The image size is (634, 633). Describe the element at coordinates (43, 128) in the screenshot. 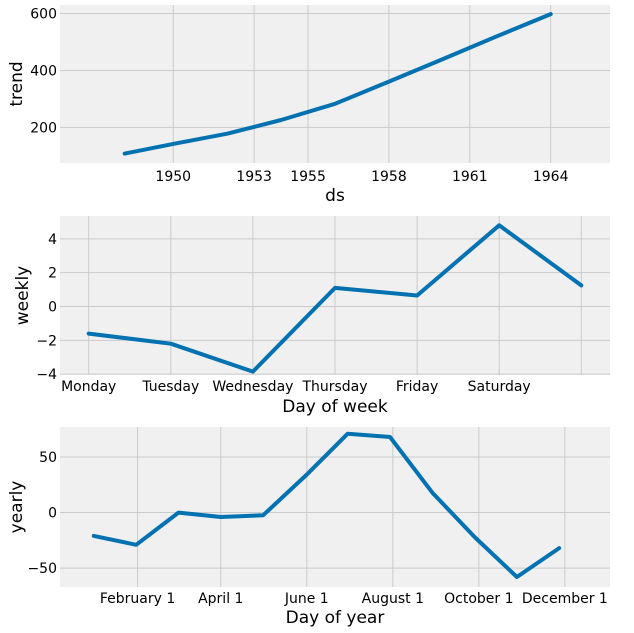

I see `y-tick-label: 200` at that location.